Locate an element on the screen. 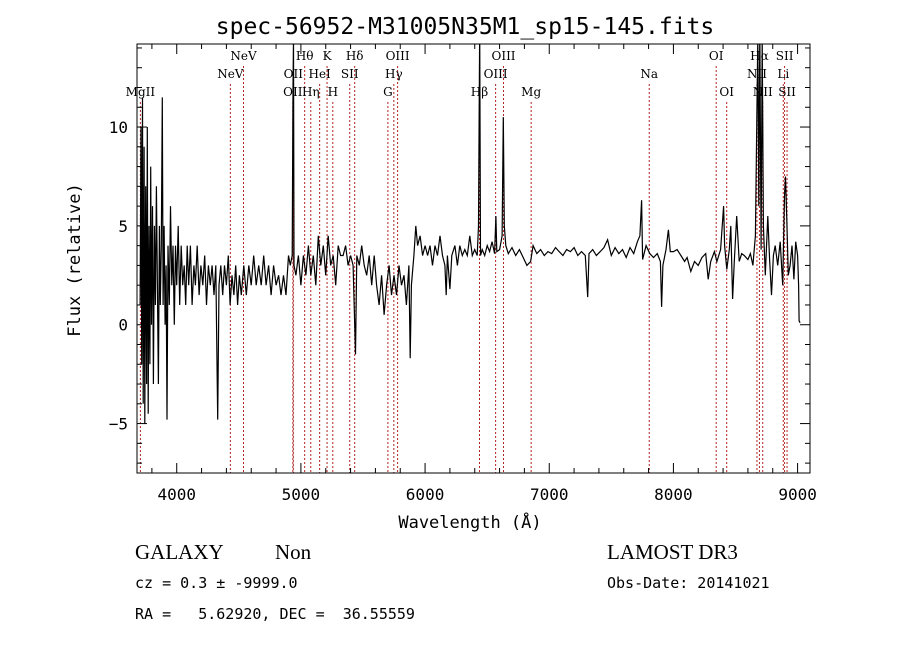  redshift-text: cz = 0.3 ± -9999.0 is located at coordinates (216, 583).